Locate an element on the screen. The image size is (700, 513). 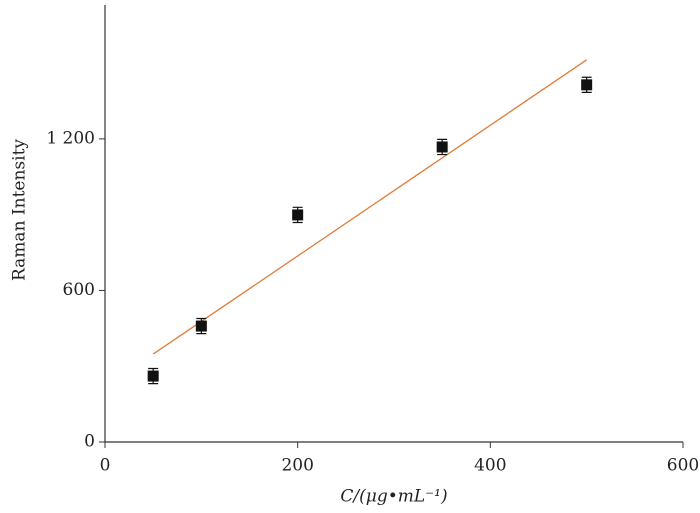
y-tick-label: 0 is located at coordinates (89, 442).